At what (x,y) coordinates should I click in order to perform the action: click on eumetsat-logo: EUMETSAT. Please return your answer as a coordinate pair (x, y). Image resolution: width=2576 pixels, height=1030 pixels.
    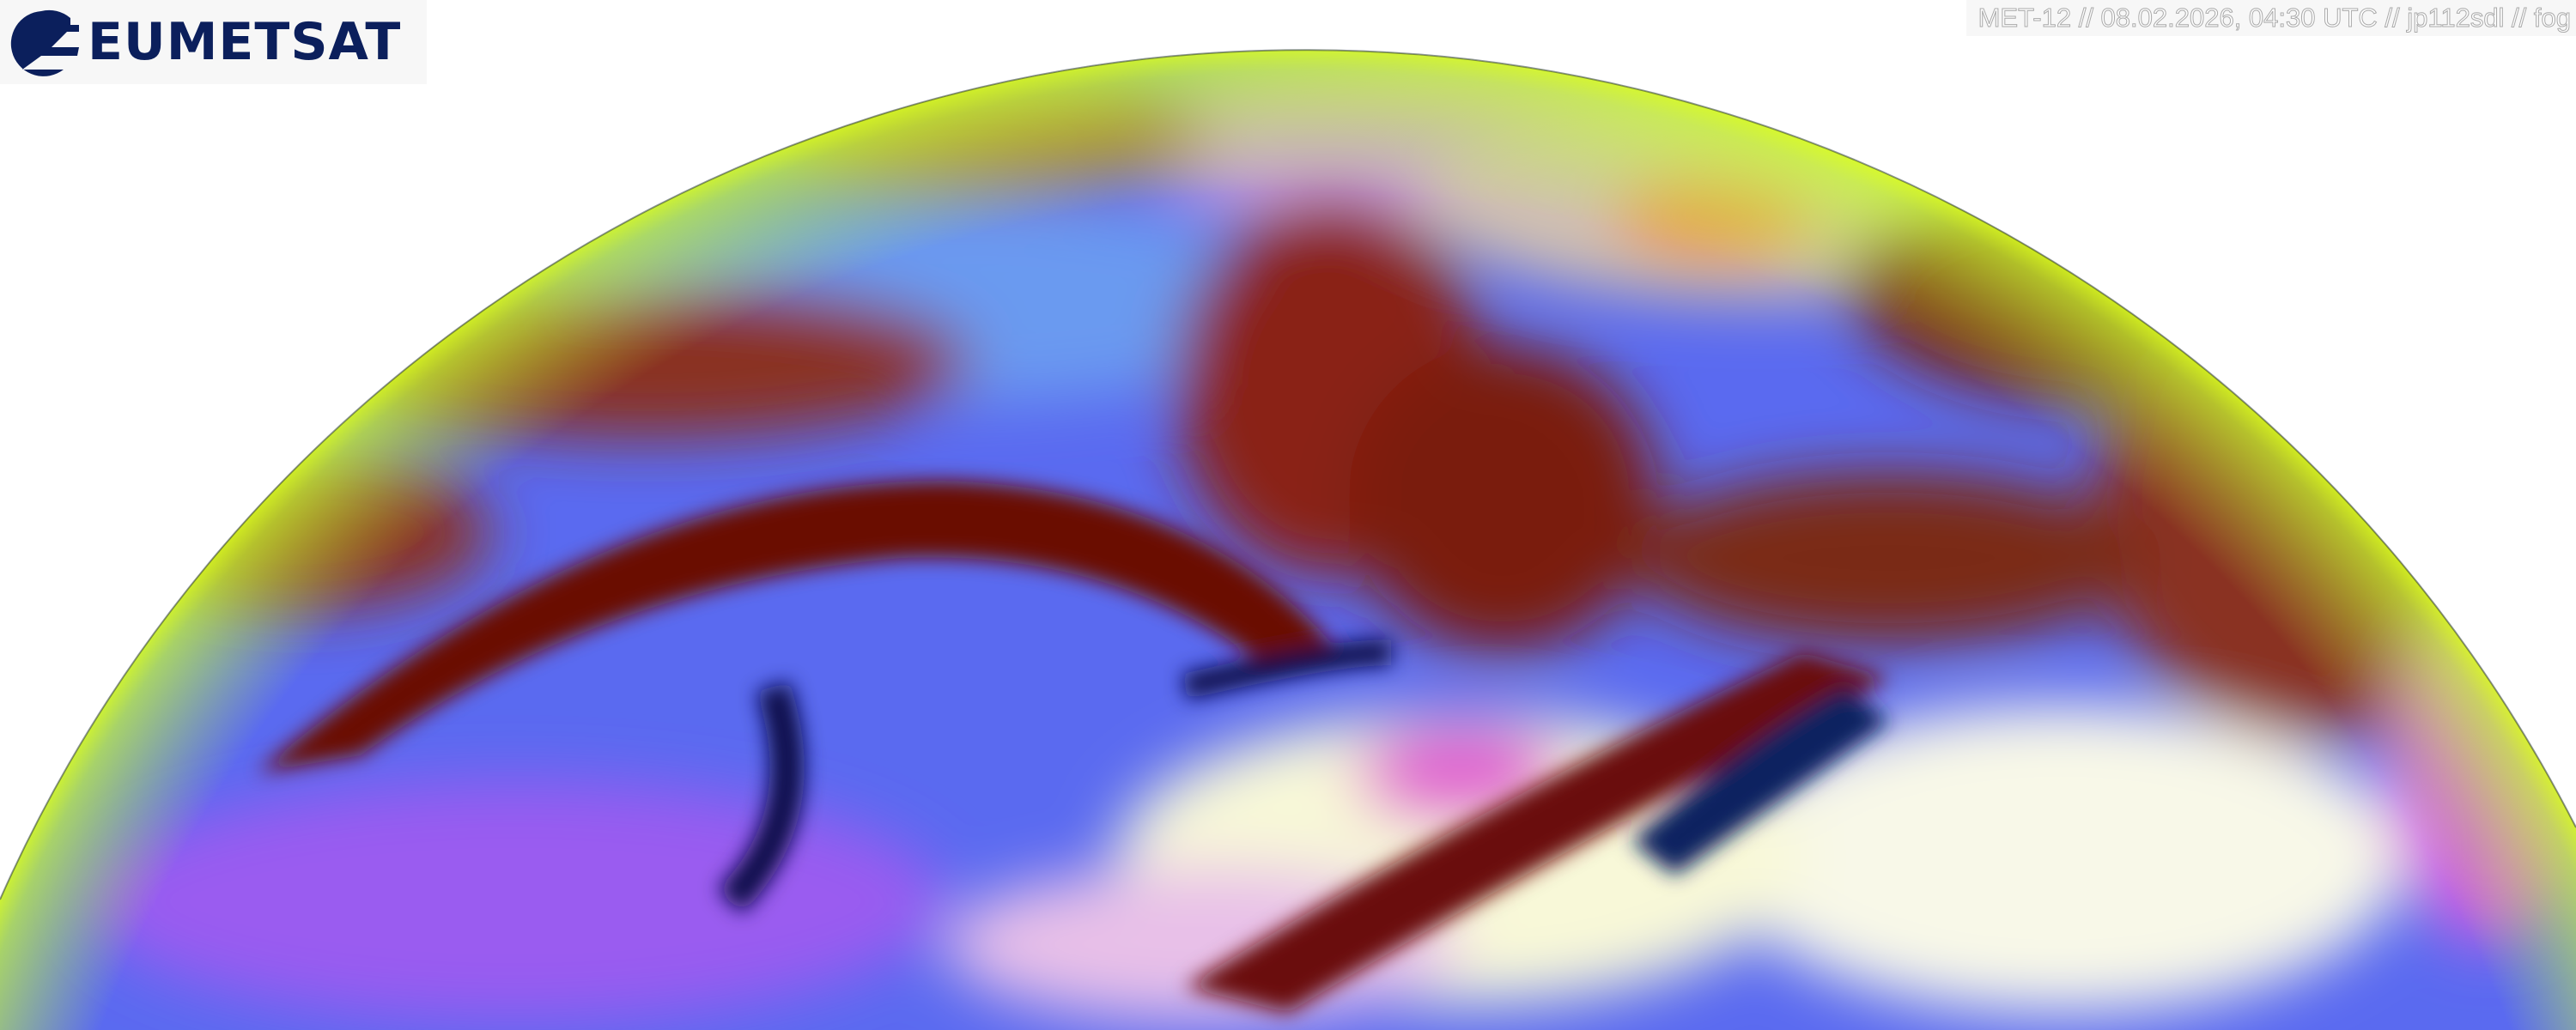
    Looking at the image, I should click on (213, 42).